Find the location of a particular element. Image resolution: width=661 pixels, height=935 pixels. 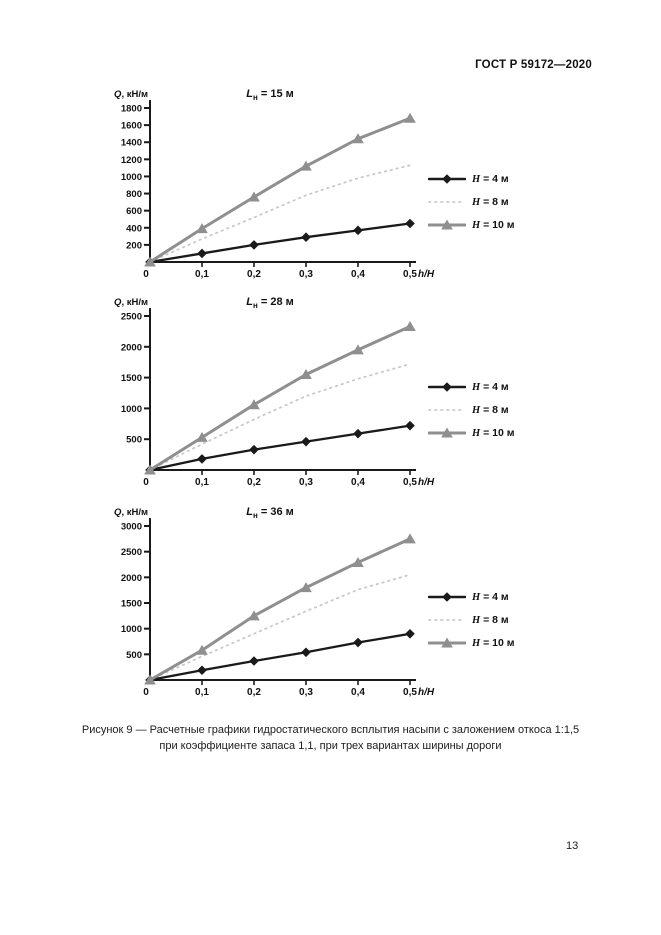

legend-label-h10: H = 10 м is located at coordinates (493, 225).